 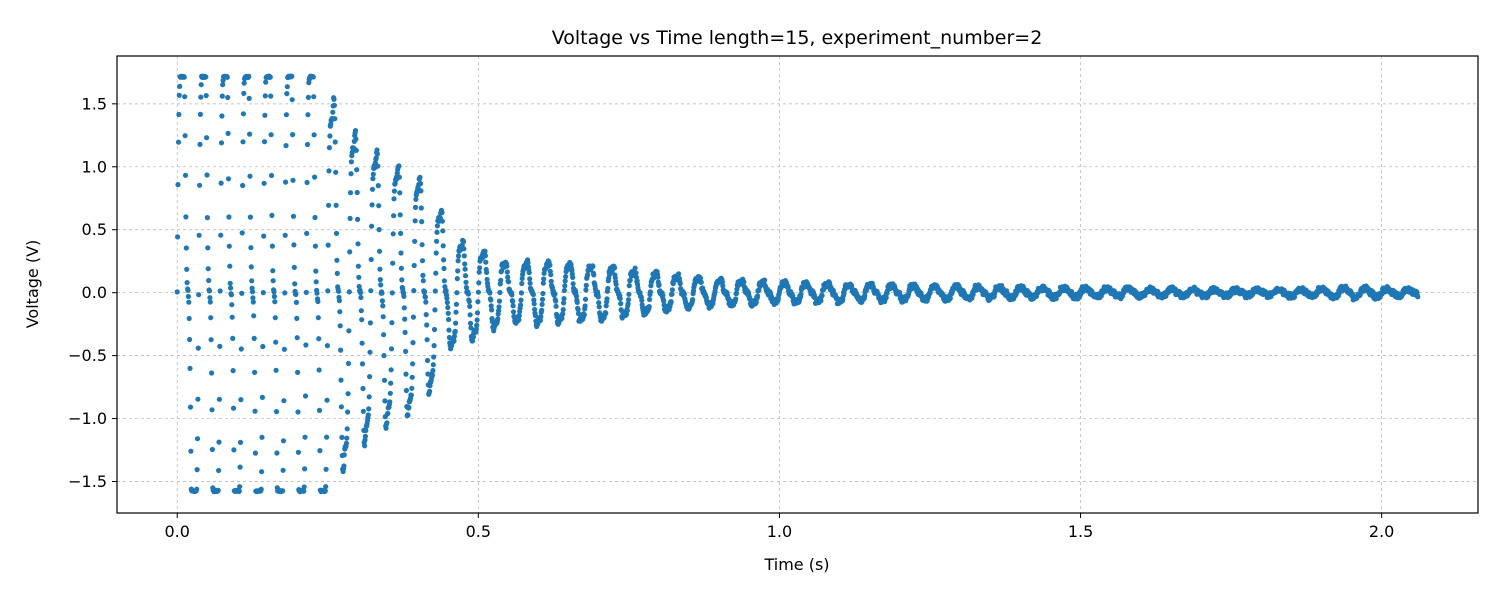 What do you see at coordinates (779, 527) in the screenshot?
I see `xtick-layer: 0.0 0.5 1.0 1.5 2.0` at bounding box center [779, 527].